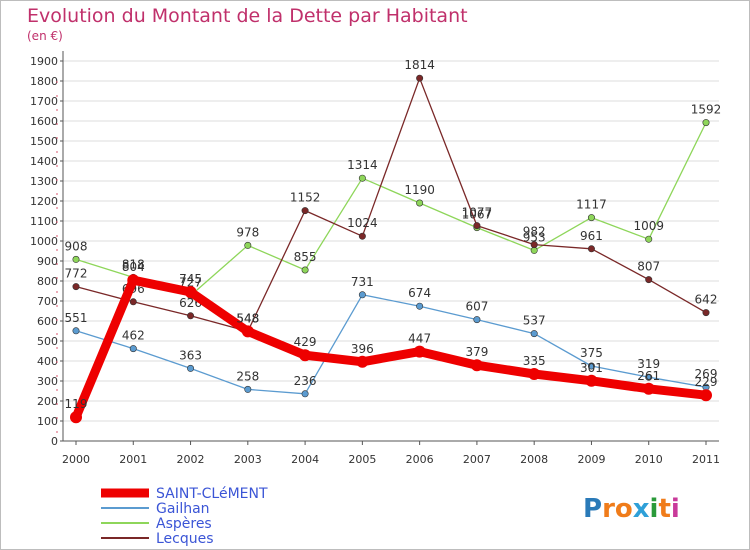 This screenshot has height=550, width=750. I want to click on y-tick-label: 1400, so click(44, 161).